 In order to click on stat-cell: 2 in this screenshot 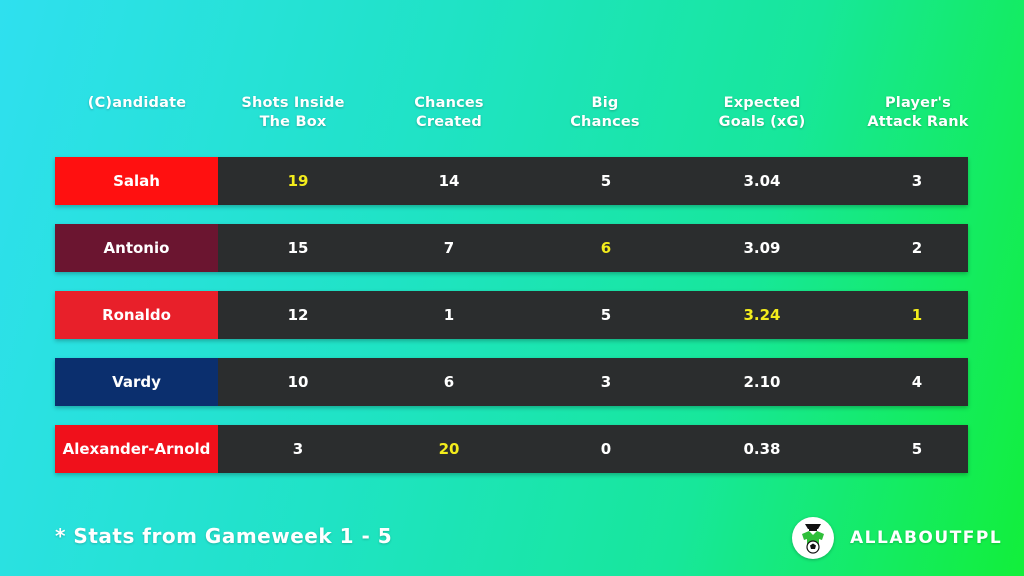, I will do `click(917, 248)`.